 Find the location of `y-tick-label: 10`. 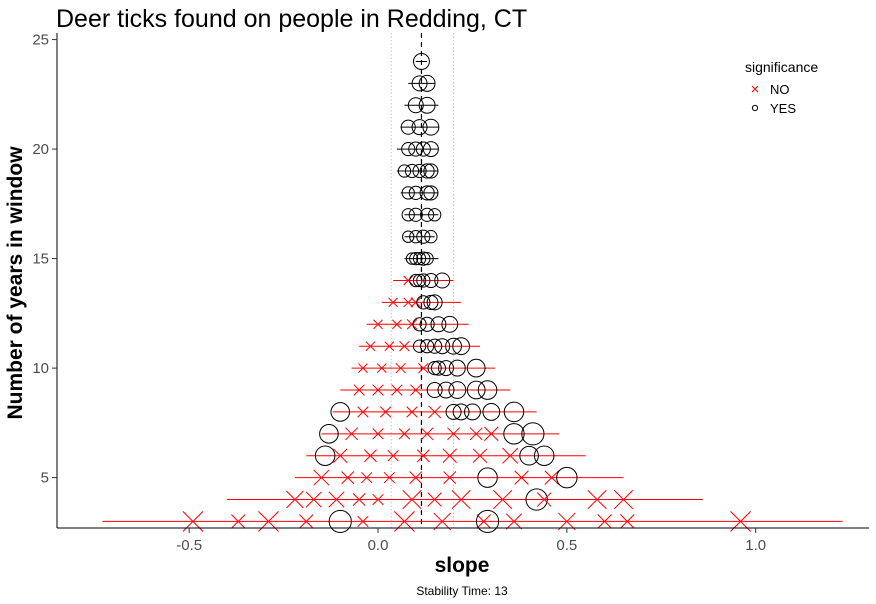

y-tick-label: 10 is located at coordinates (40, 368).